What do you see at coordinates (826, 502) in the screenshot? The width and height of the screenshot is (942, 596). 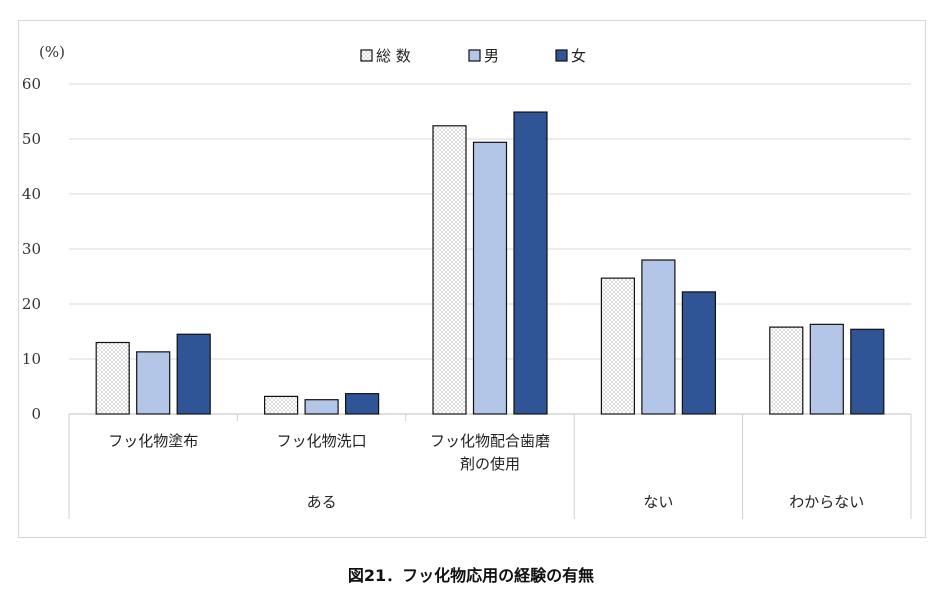 I see `group-label: わからない` at bounding box center [826, 502].